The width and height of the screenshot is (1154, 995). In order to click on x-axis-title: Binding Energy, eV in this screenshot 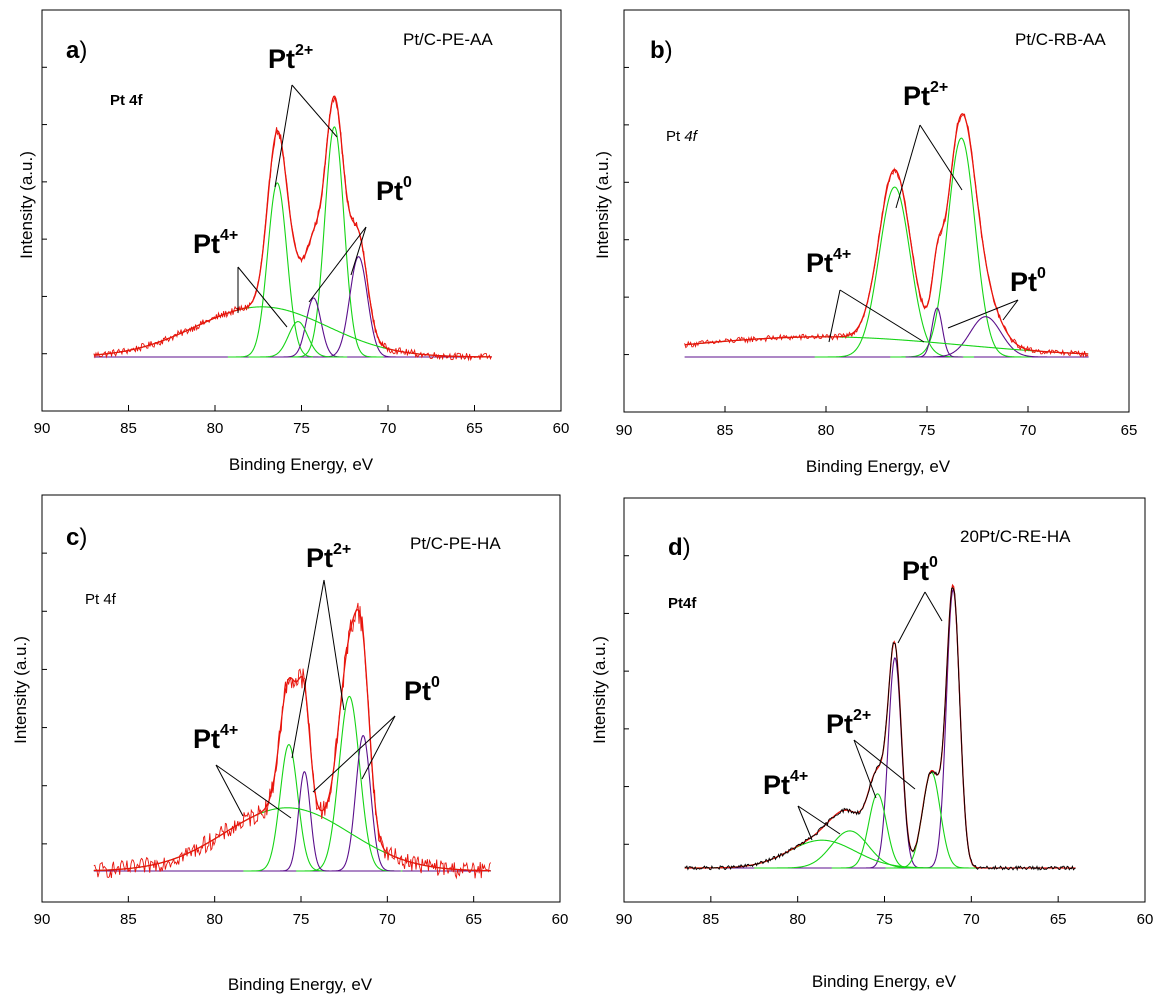, I will do `click(884, 981)`.